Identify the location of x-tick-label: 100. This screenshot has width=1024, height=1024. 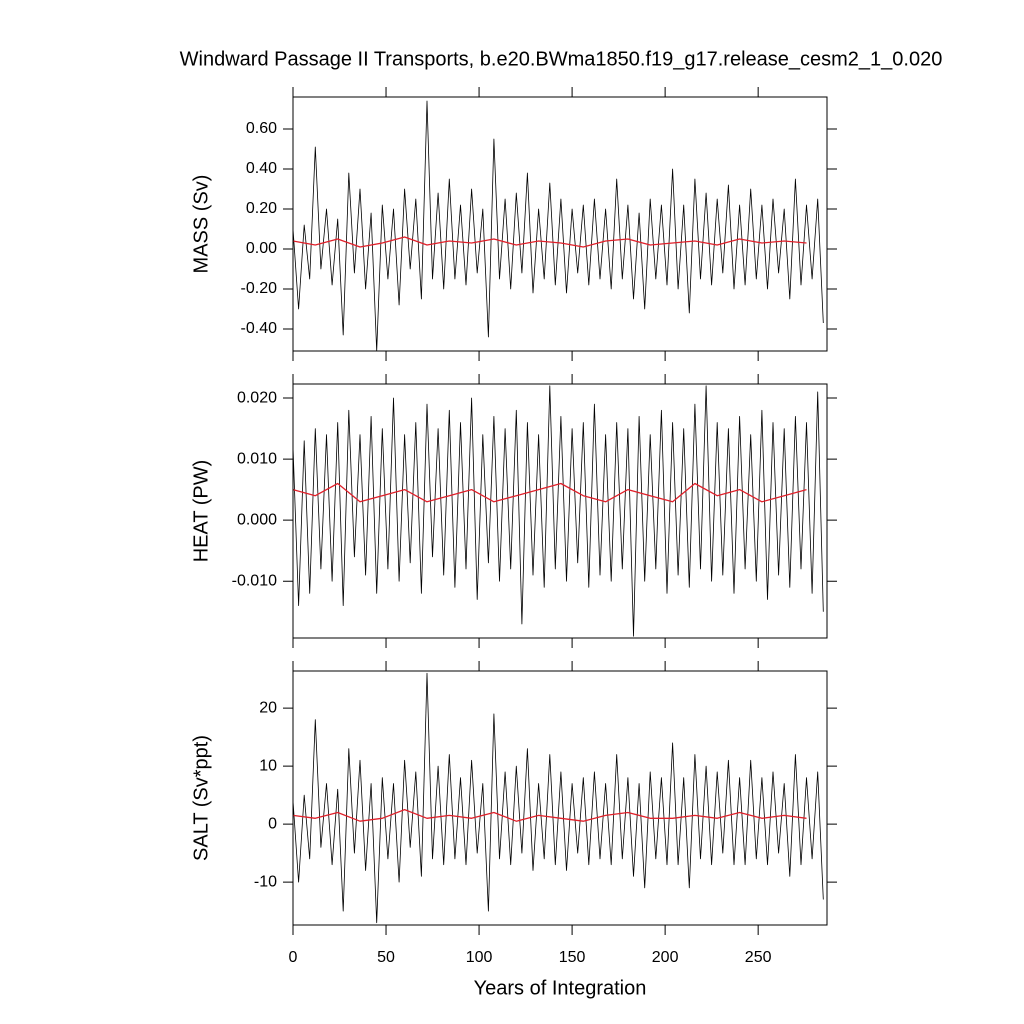
(479, 957).